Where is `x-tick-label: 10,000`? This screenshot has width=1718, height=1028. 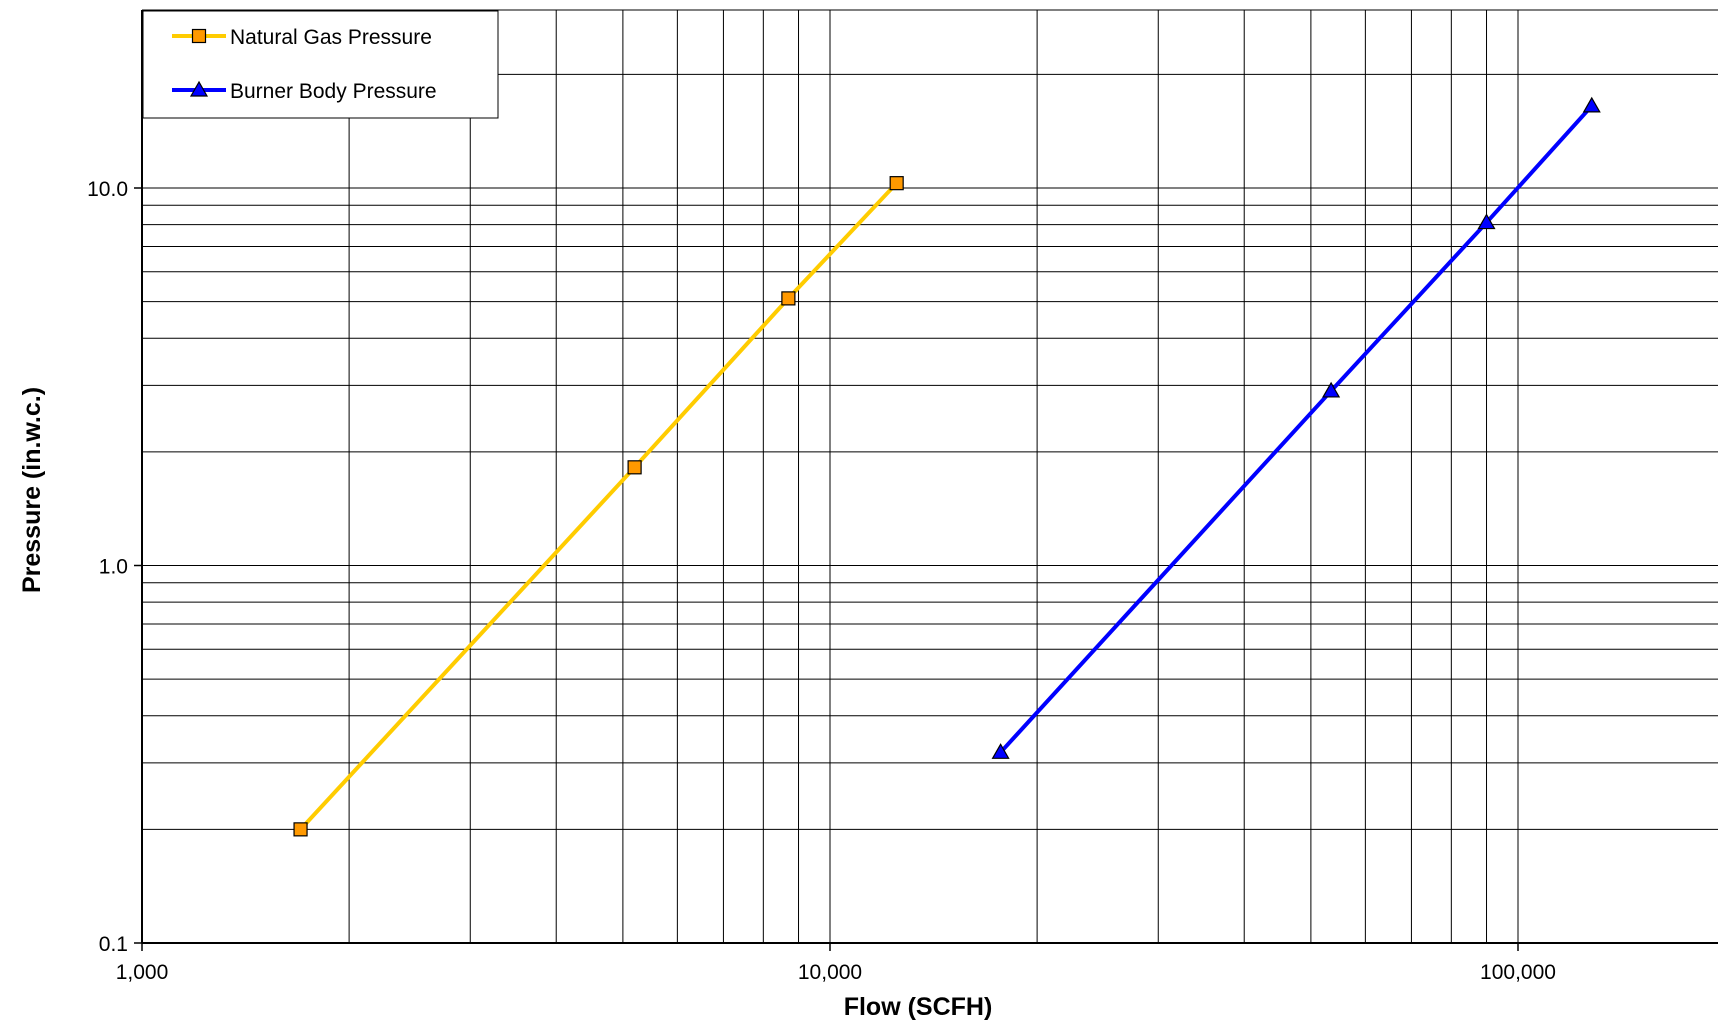
x-tick-label: 10,000 is located at coordinates (830, 972).